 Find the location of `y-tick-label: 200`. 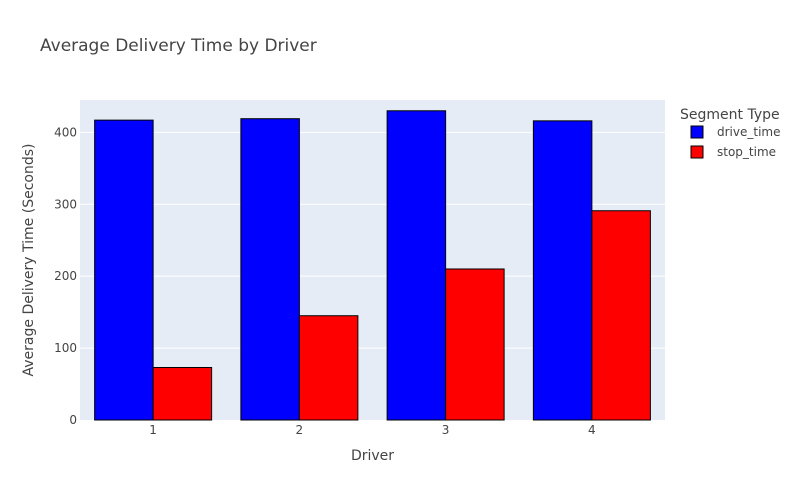

y-tick-label: 200 is located at coordinates (65, 276).